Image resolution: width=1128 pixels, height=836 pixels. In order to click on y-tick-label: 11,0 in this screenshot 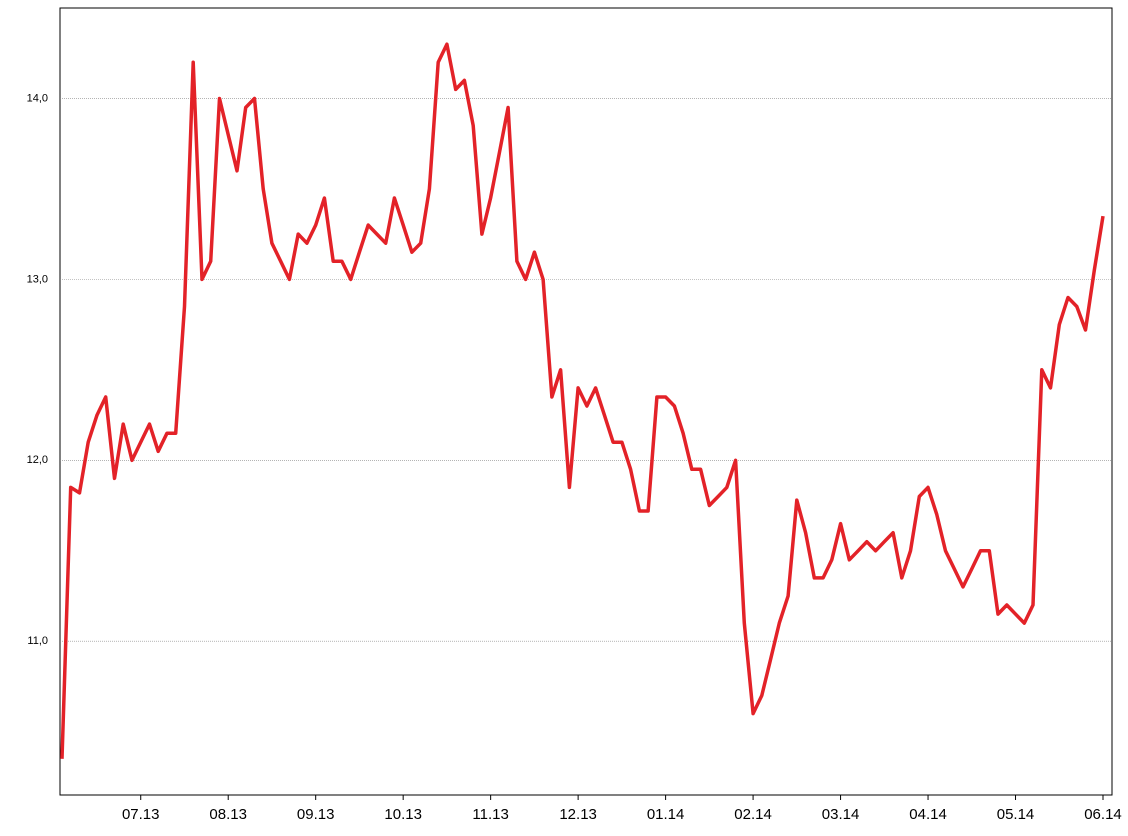, I will do `click(37, 641)`.